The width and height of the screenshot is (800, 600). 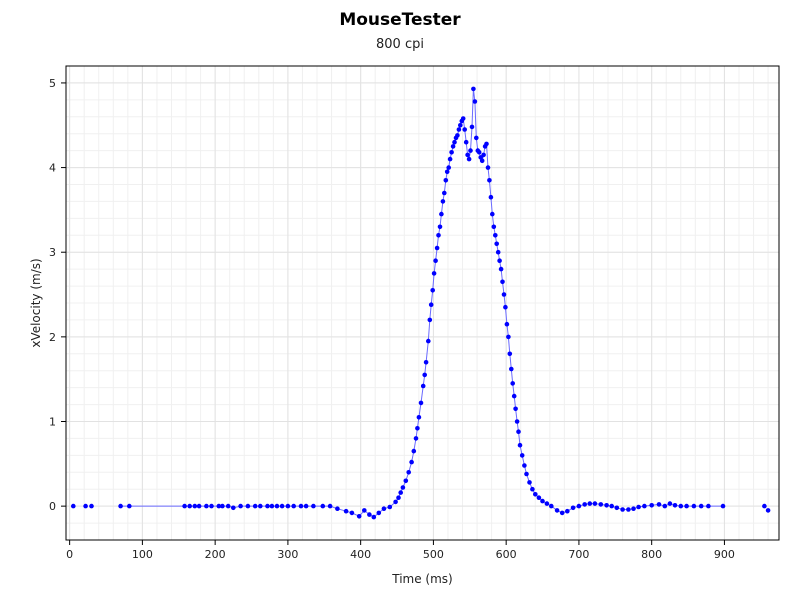 What do you see at coordinates (506, 554) in the screenshot?
I see `x-tick-label: 600` at bounding box center [506, 554].